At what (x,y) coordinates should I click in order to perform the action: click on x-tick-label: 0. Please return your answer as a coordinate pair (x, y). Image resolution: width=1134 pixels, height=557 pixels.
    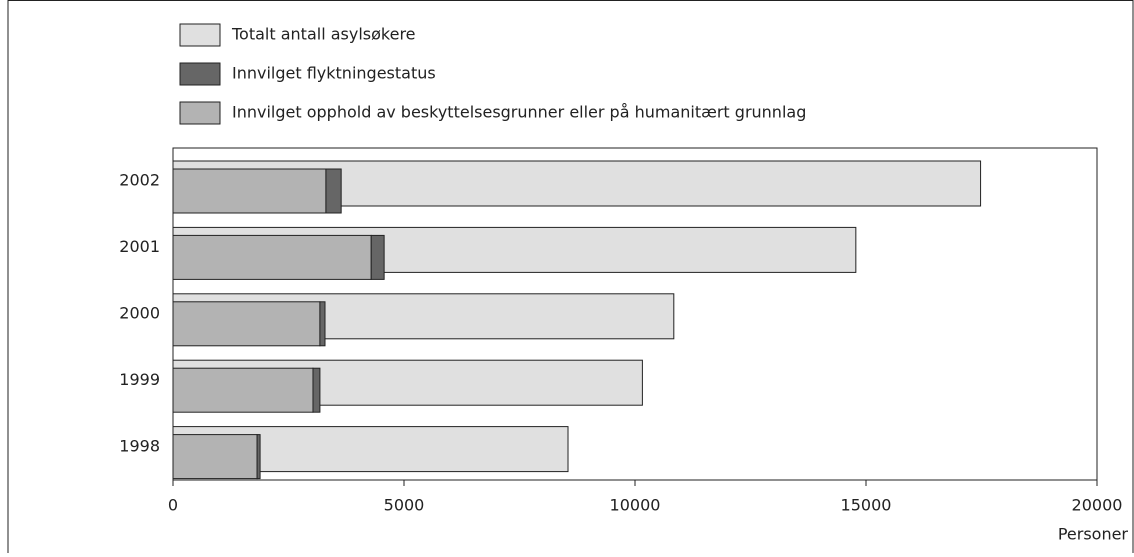
    Looking at the image, I should click on (173, 505).